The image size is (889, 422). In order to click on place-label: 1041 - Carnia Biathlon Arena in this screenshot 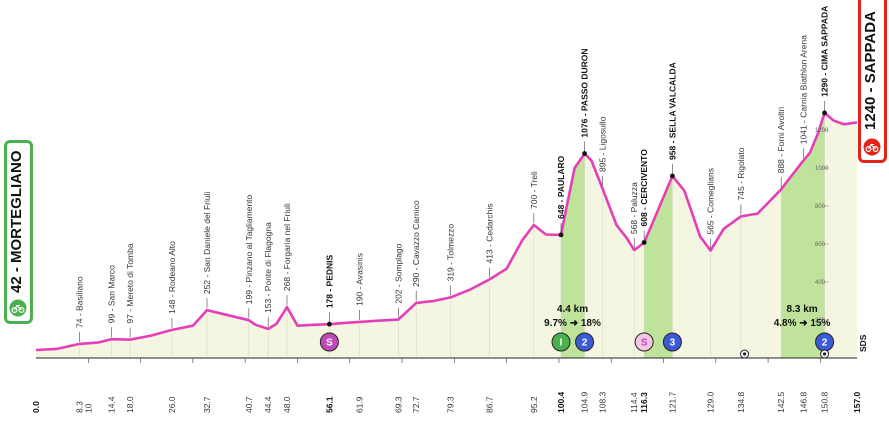, I will do `click(804, 89)`.